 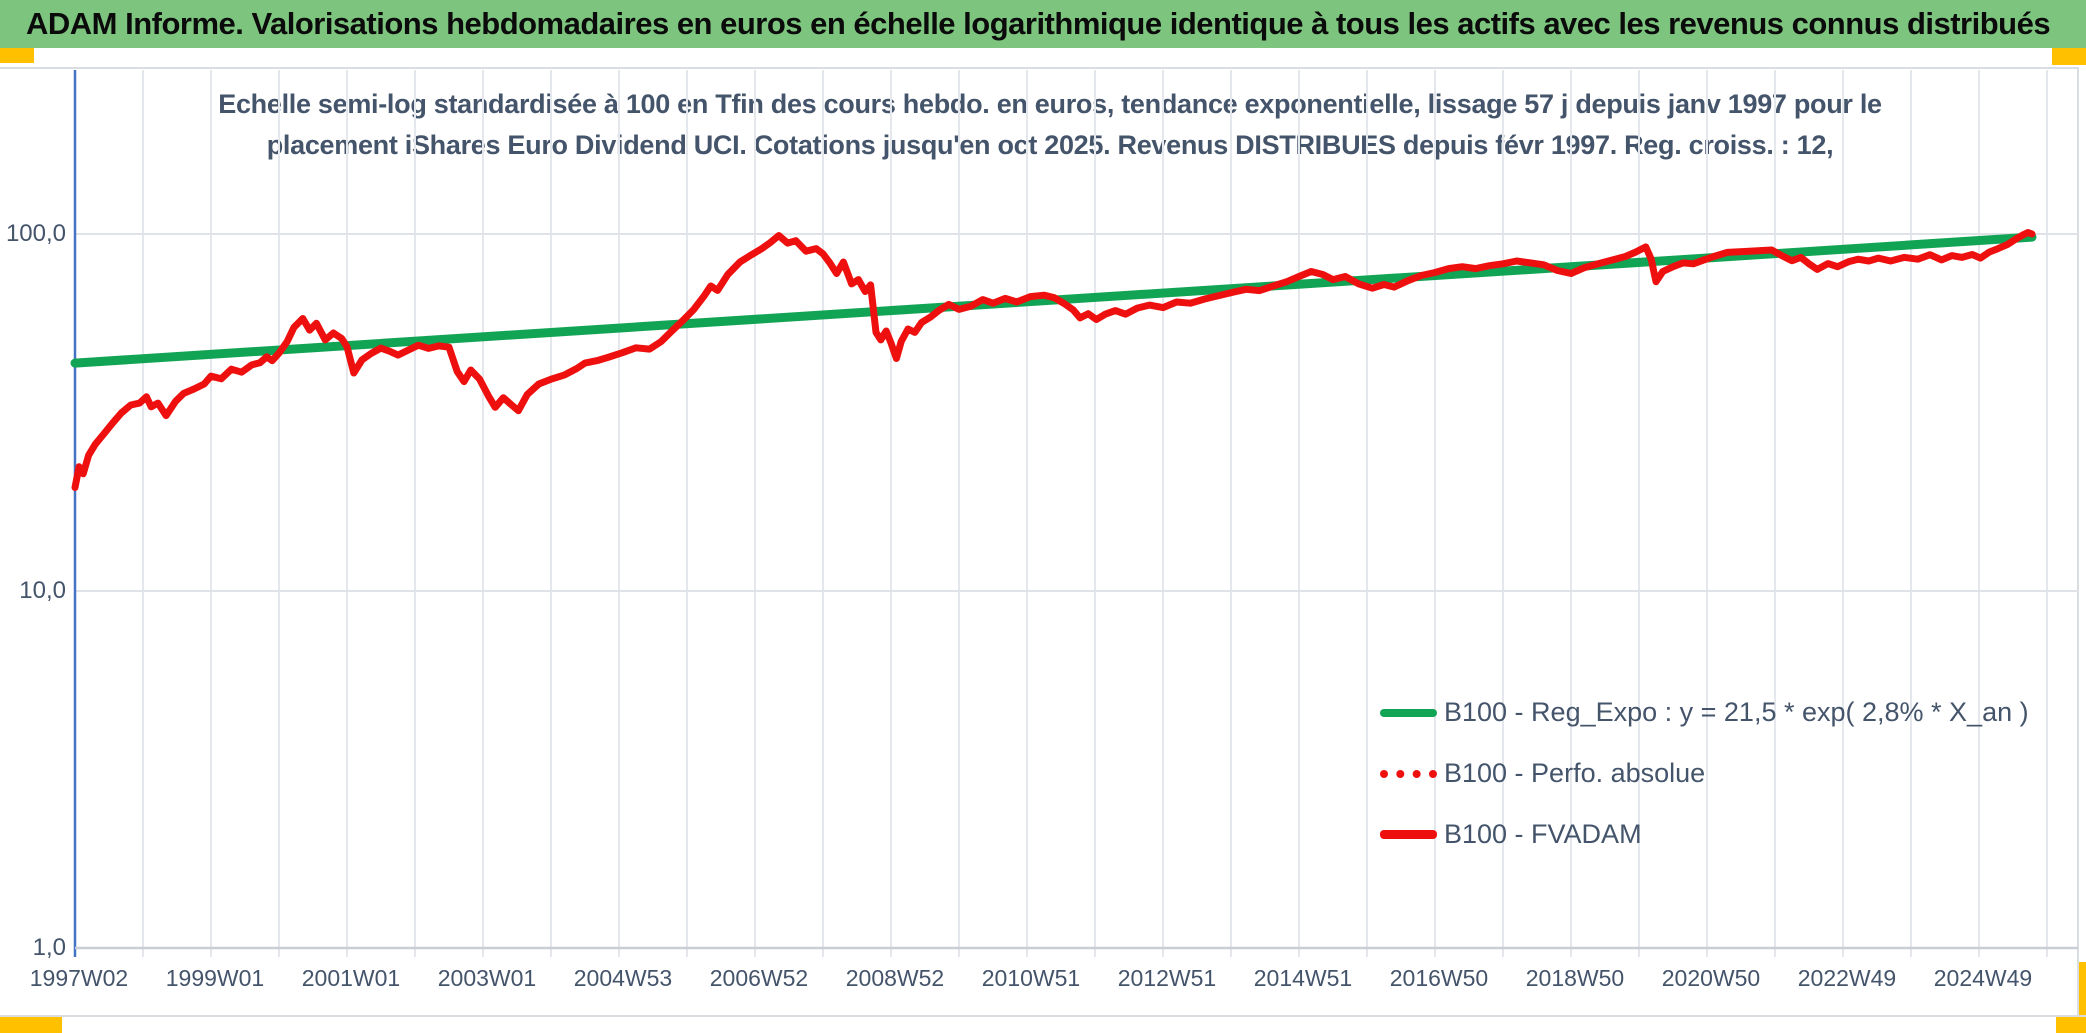 What do you see at coordinates (1983, 978) in the screenshot?
I see `x-tick-label: 2024W49` at bounding box center [1983, 978].